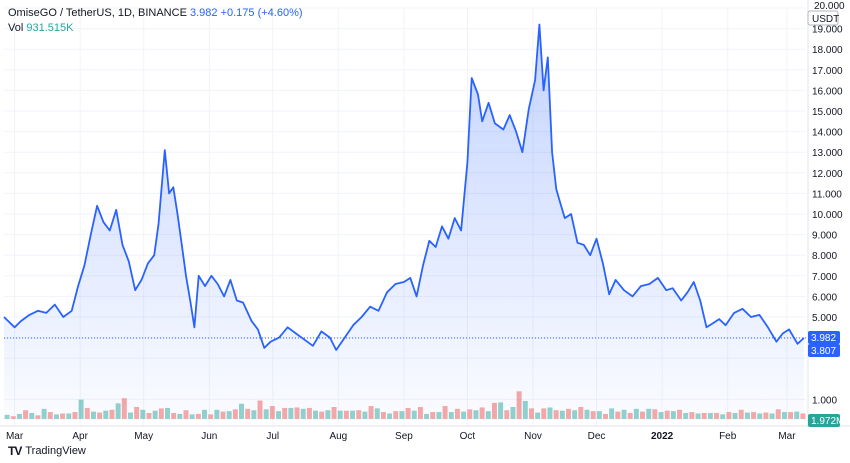 The height and width of the screenshot is (463, 850). What do you see at coordinates (338, 436) in the screenshot?
I see `x-tick-label: Aug` at bounding box center [338, 436].